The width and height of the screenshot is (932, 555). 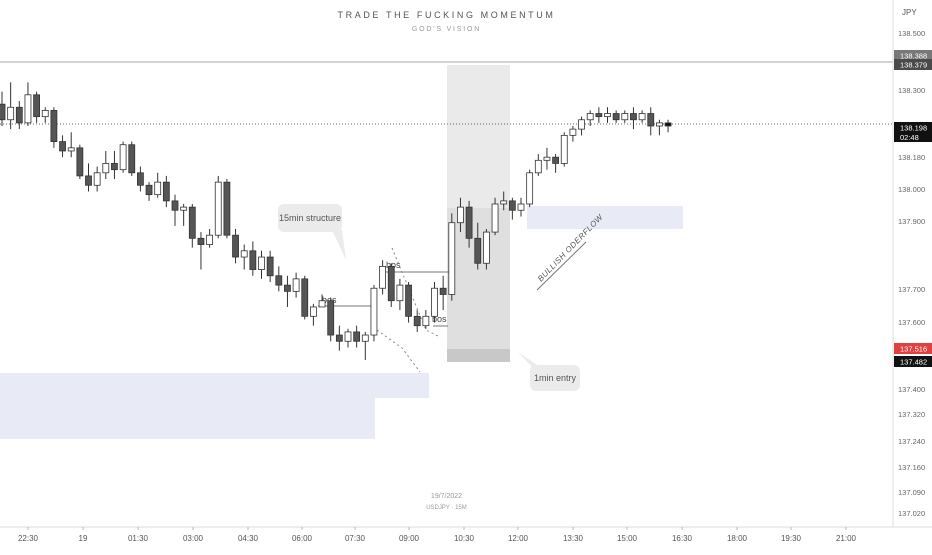 I want to click on callout-15min-text: 15min structure, so click(x=310, y=218).